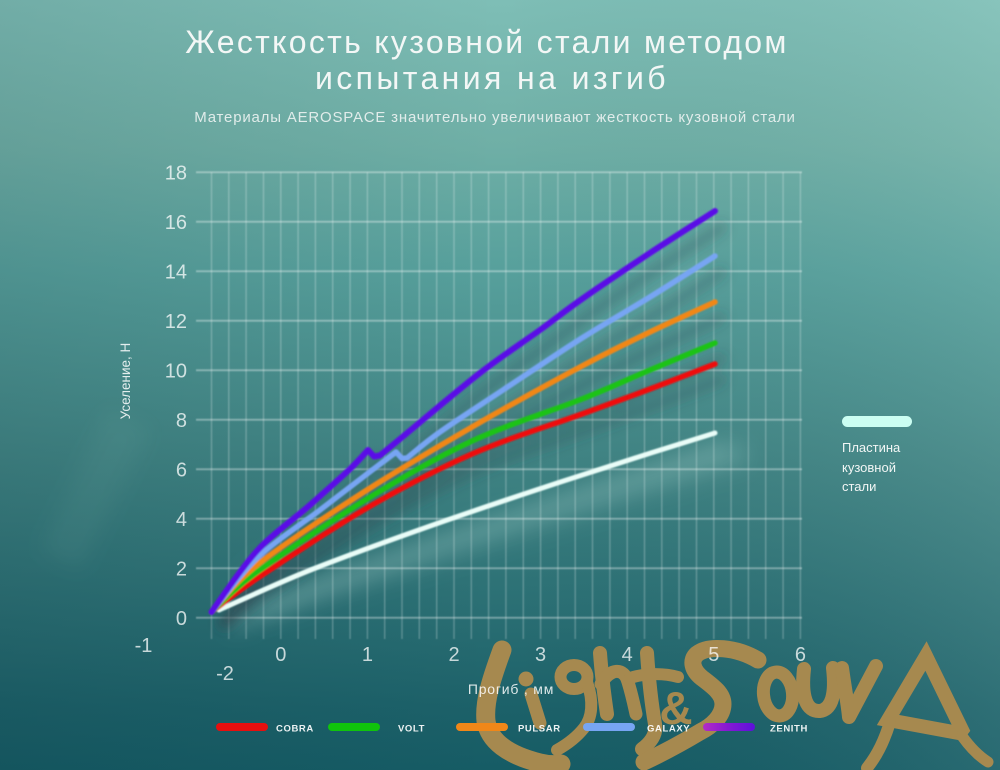  Describe the element at coordinates (176, 173) in the screenshot. I see `svg-text: 18` at that location.